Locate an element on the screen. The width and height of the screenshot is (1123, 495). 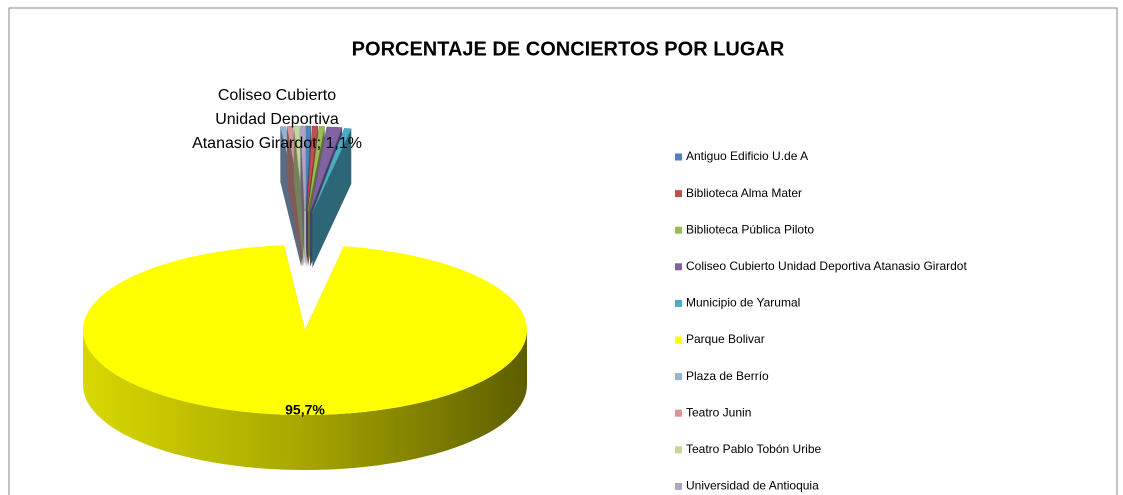
data-label: 95,7% is located at coordinates (305, 410).